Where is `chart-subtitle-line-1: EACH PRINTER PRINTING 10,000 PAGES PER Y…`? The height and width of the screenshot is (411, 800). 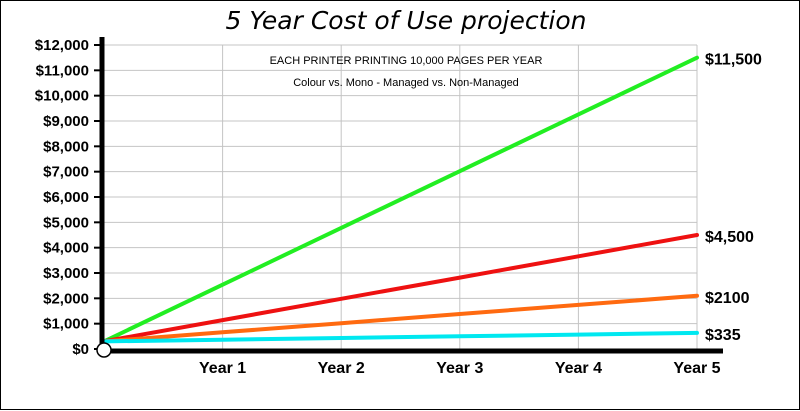
chart-subtitle-line-1: EACH PRINTER PRINTING 10,000 PAGES PER Y… is located at coordinates (406, 61).